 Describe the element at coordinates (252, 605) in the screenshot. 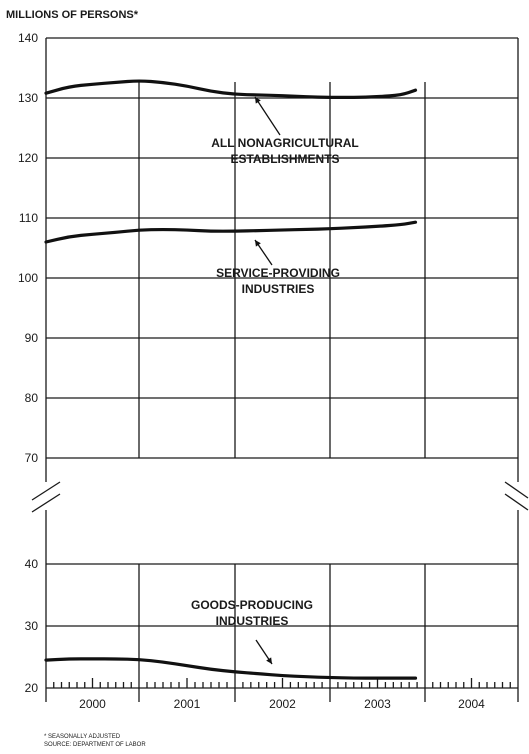

I see `series-label-3-line-1: GOODS-PRODUCING` at that location.